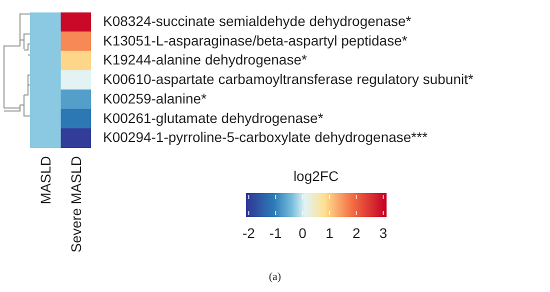 The height and width of the screenshot is (292, 550). Describe the element at coordinates (356, 233) in the screenshot. I see `color-bar-label: 2` at that location.